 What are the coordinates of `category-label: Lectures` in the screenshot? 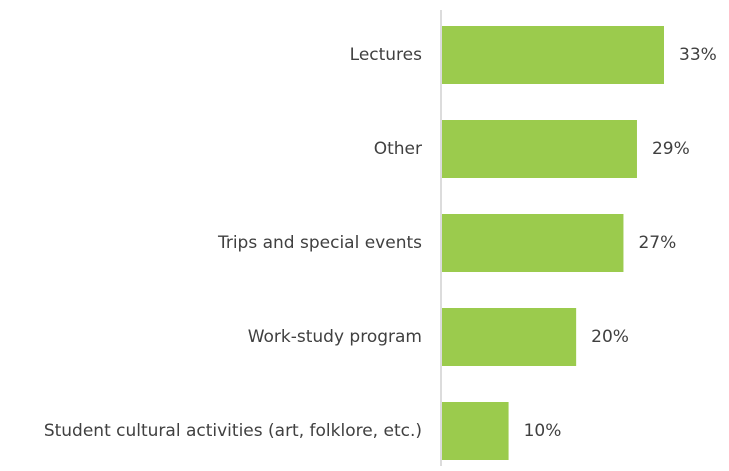 It's located at (386, 55).